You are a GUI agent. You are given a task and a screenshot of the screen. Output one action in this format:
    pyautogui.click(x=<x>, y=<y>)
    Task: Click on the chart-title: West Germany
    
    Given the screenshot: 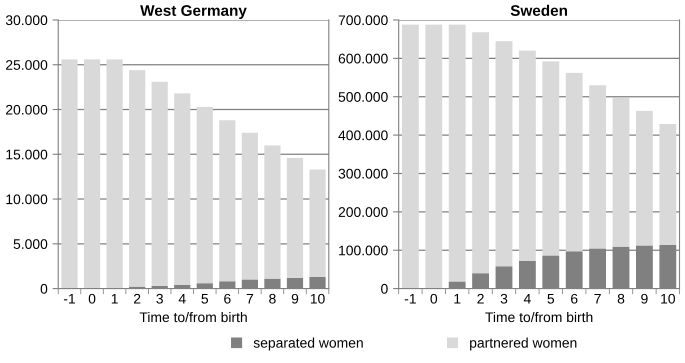 What is the action you would take?
    pyautogui.click(x=193, y=12)
    